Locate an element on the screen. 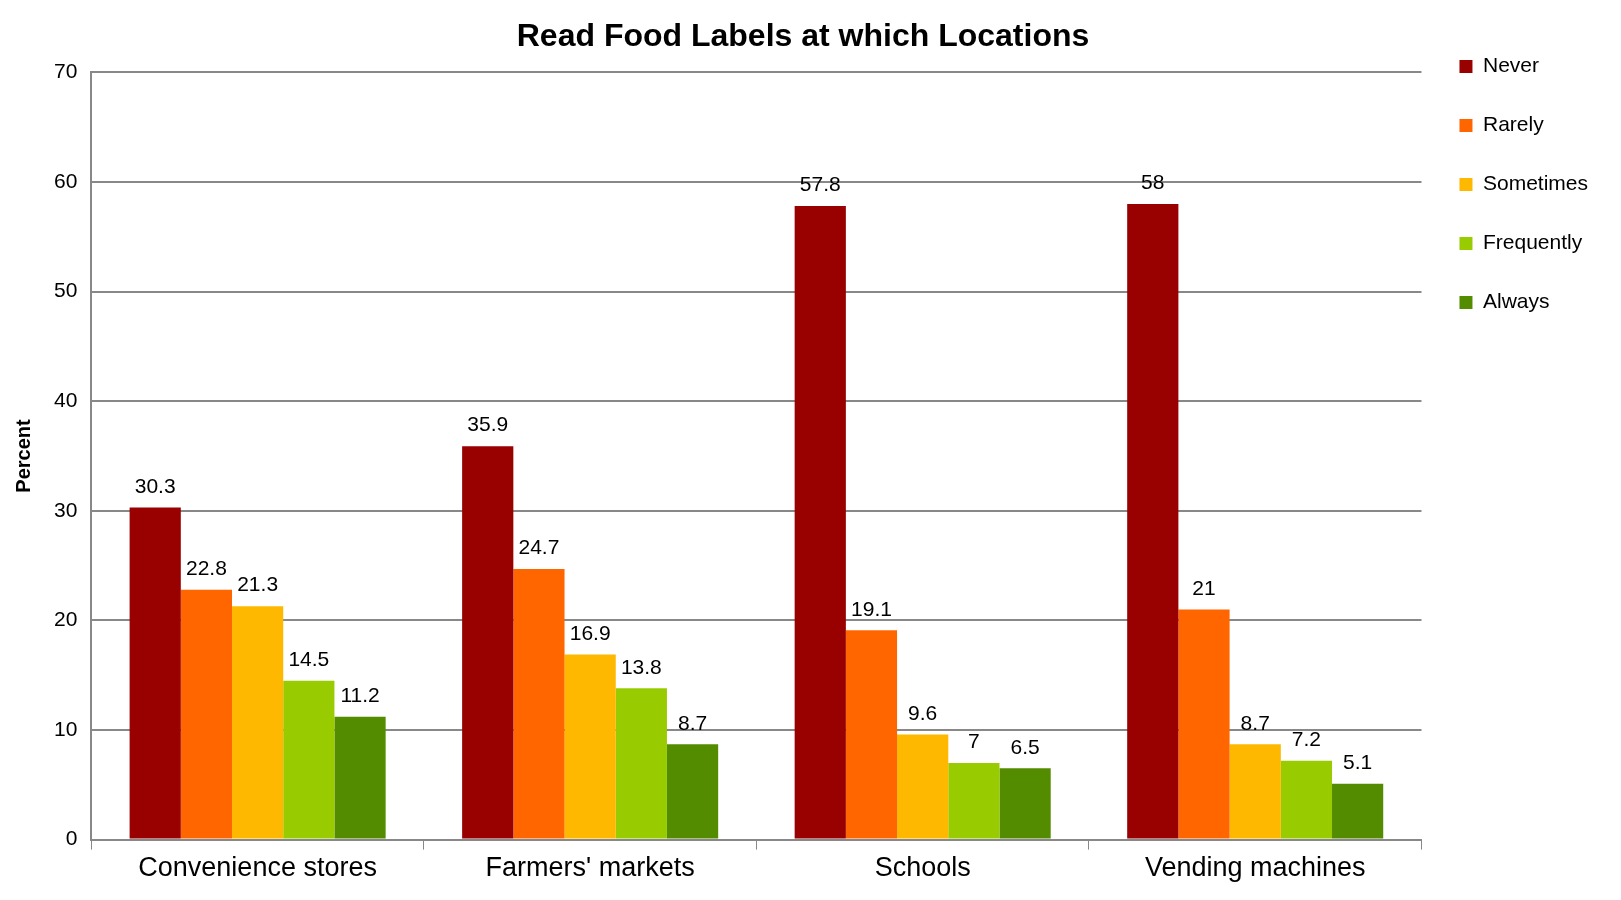  chart-title: Read Food Labels at which Locations is located at coordinates (803, 35).